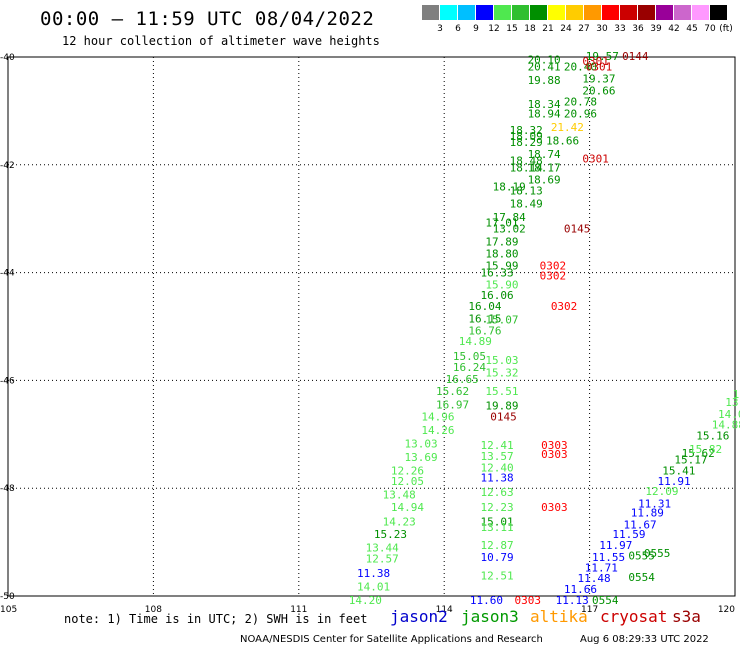 This screenshot has width=740, height=650. I want to click on wave-height-value: 18.14, so click(526, 167).